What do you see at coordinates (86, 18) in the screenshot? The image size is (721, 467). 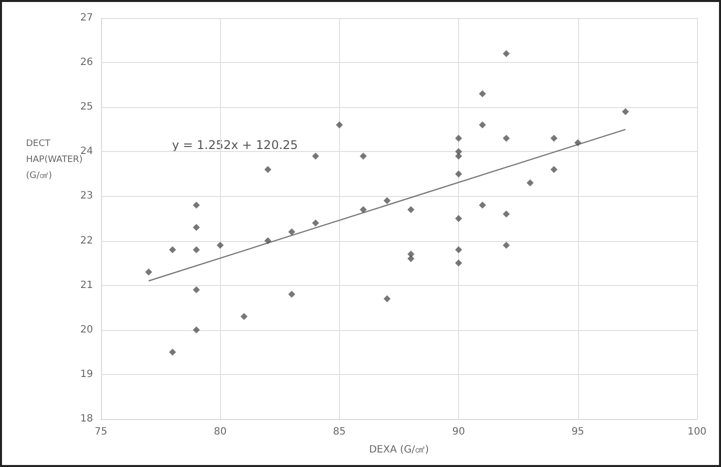 I see `y-tick-label: 27` at bounding box center [86, 18].